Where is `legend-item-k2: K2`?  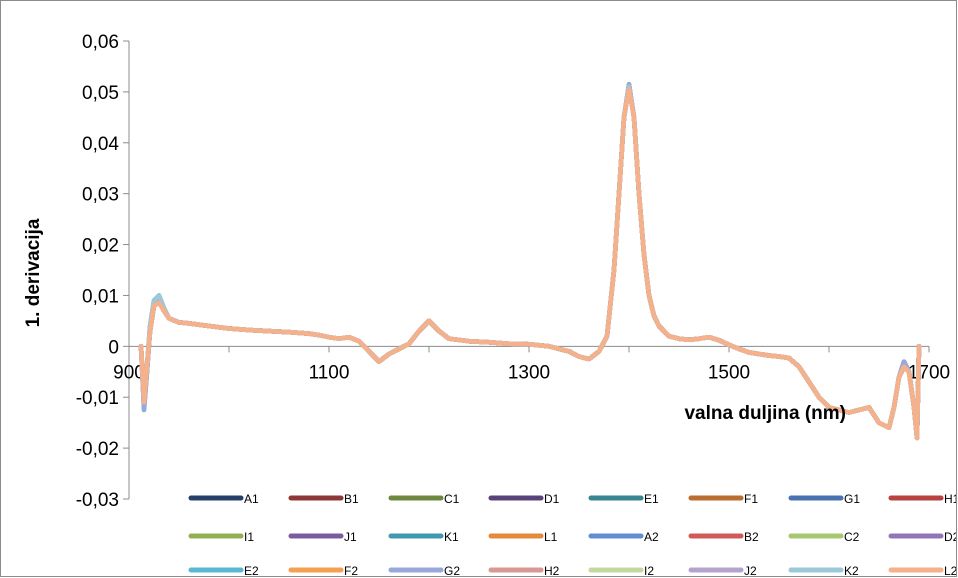 legend-item-k2: K2 is located at coordinates (823, 570).